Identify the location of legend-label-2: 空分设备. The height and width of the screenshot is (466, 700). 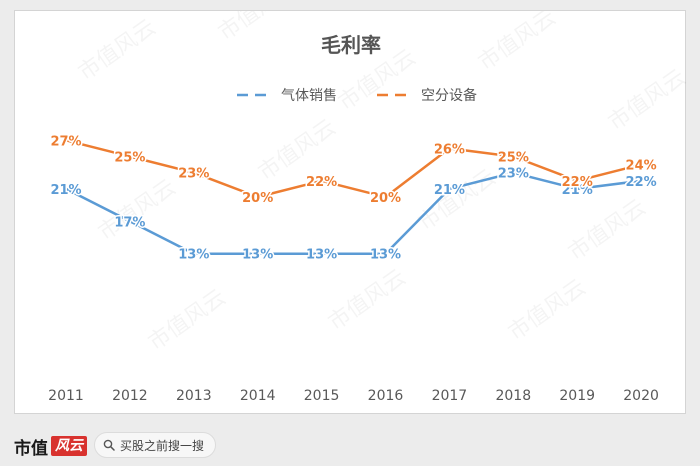
(449, 95).